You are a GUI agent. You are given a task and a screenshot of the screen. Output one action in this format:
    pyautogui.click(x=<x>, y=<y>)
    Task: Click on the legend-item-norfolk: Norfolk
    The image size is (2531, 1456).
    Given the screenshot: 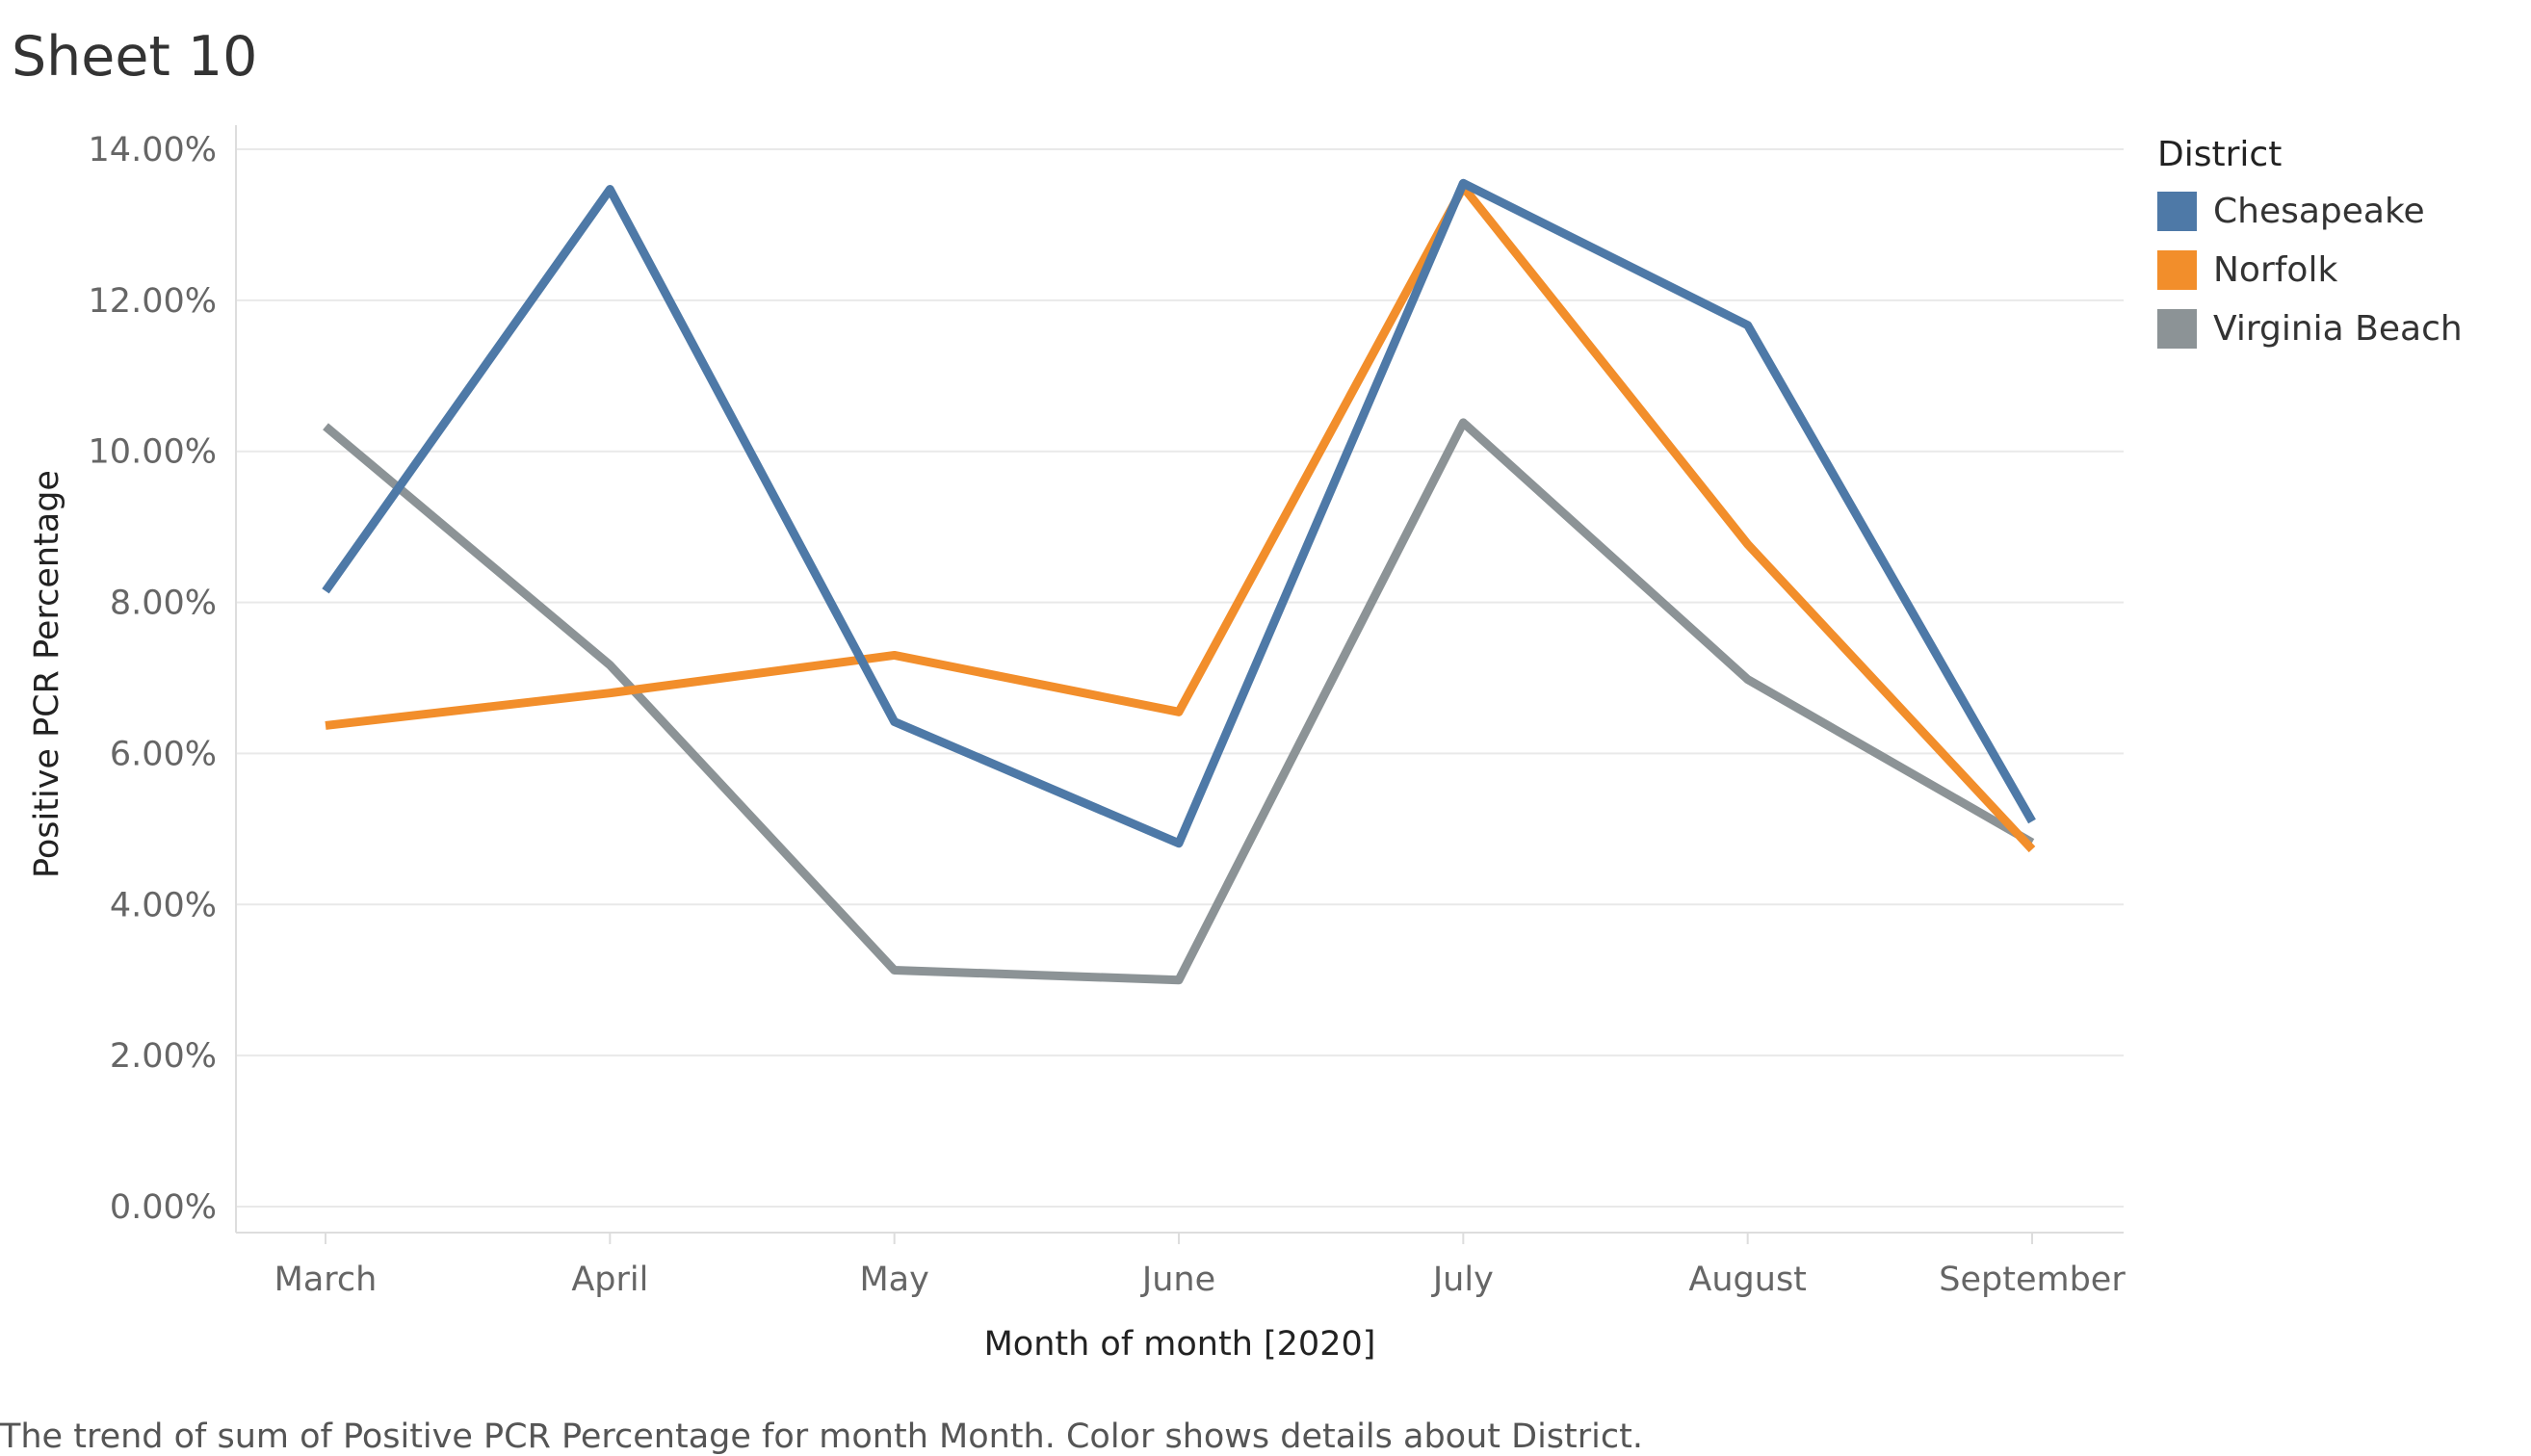 What is the action you would take?
    pyautogui.click(x=2310, y=270)
    